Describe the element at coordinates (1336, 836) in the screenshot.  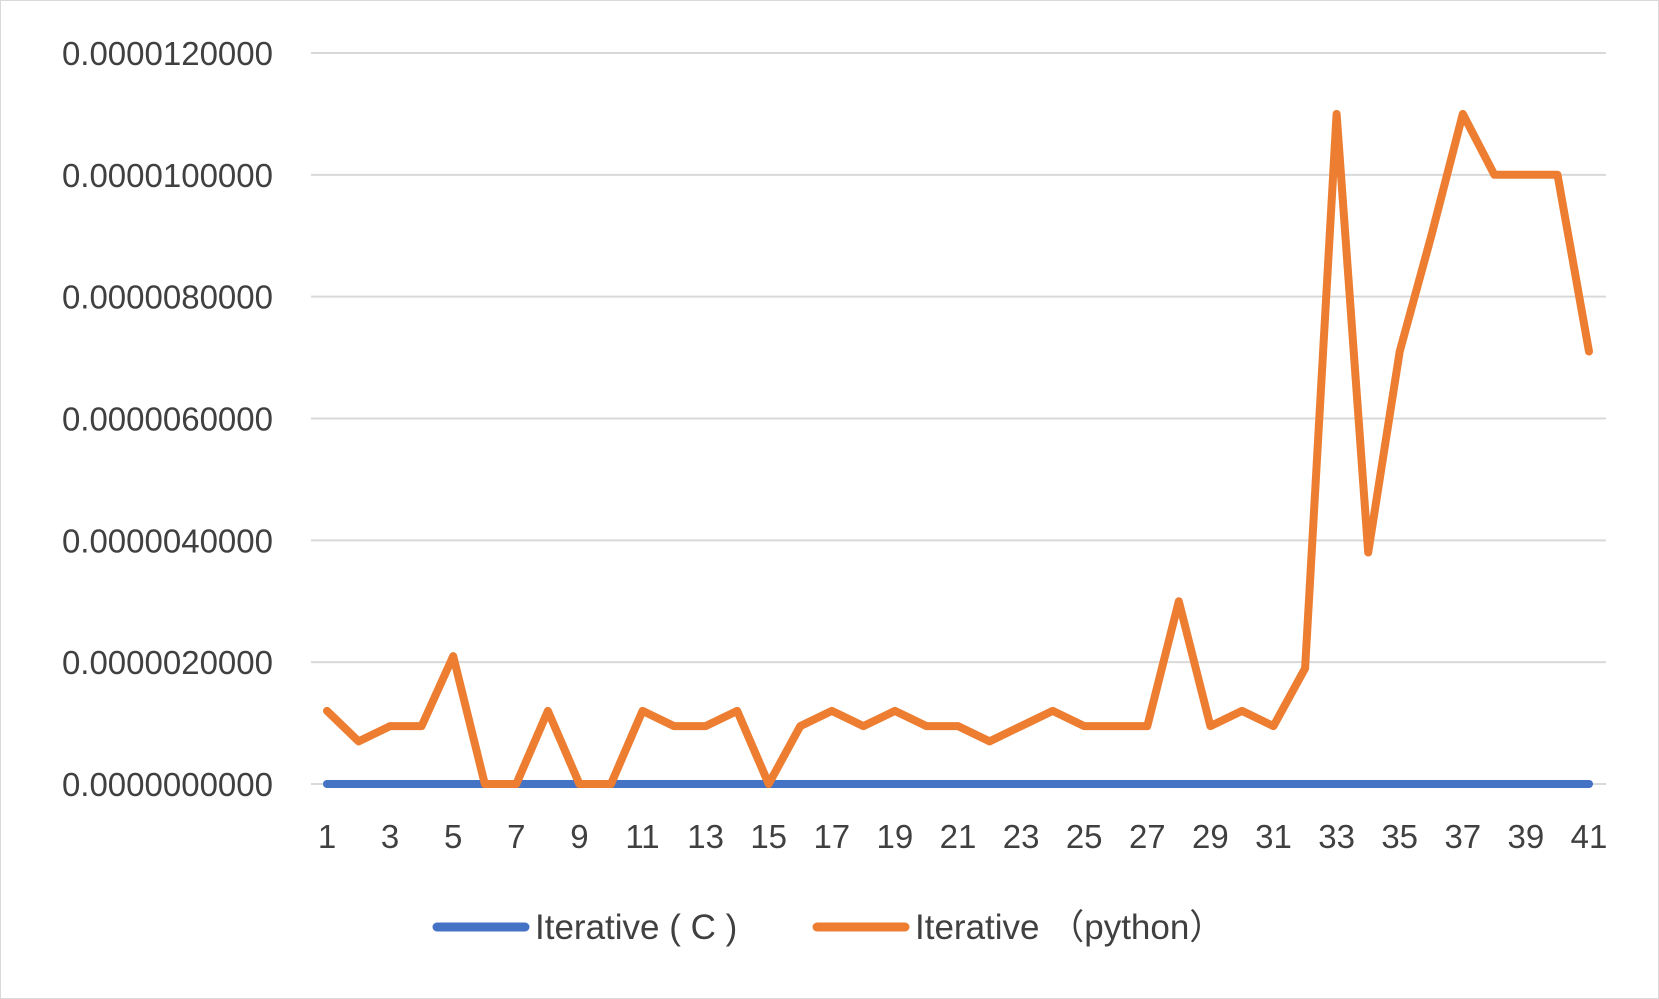
I see `x-tick-label: 33` at that location.